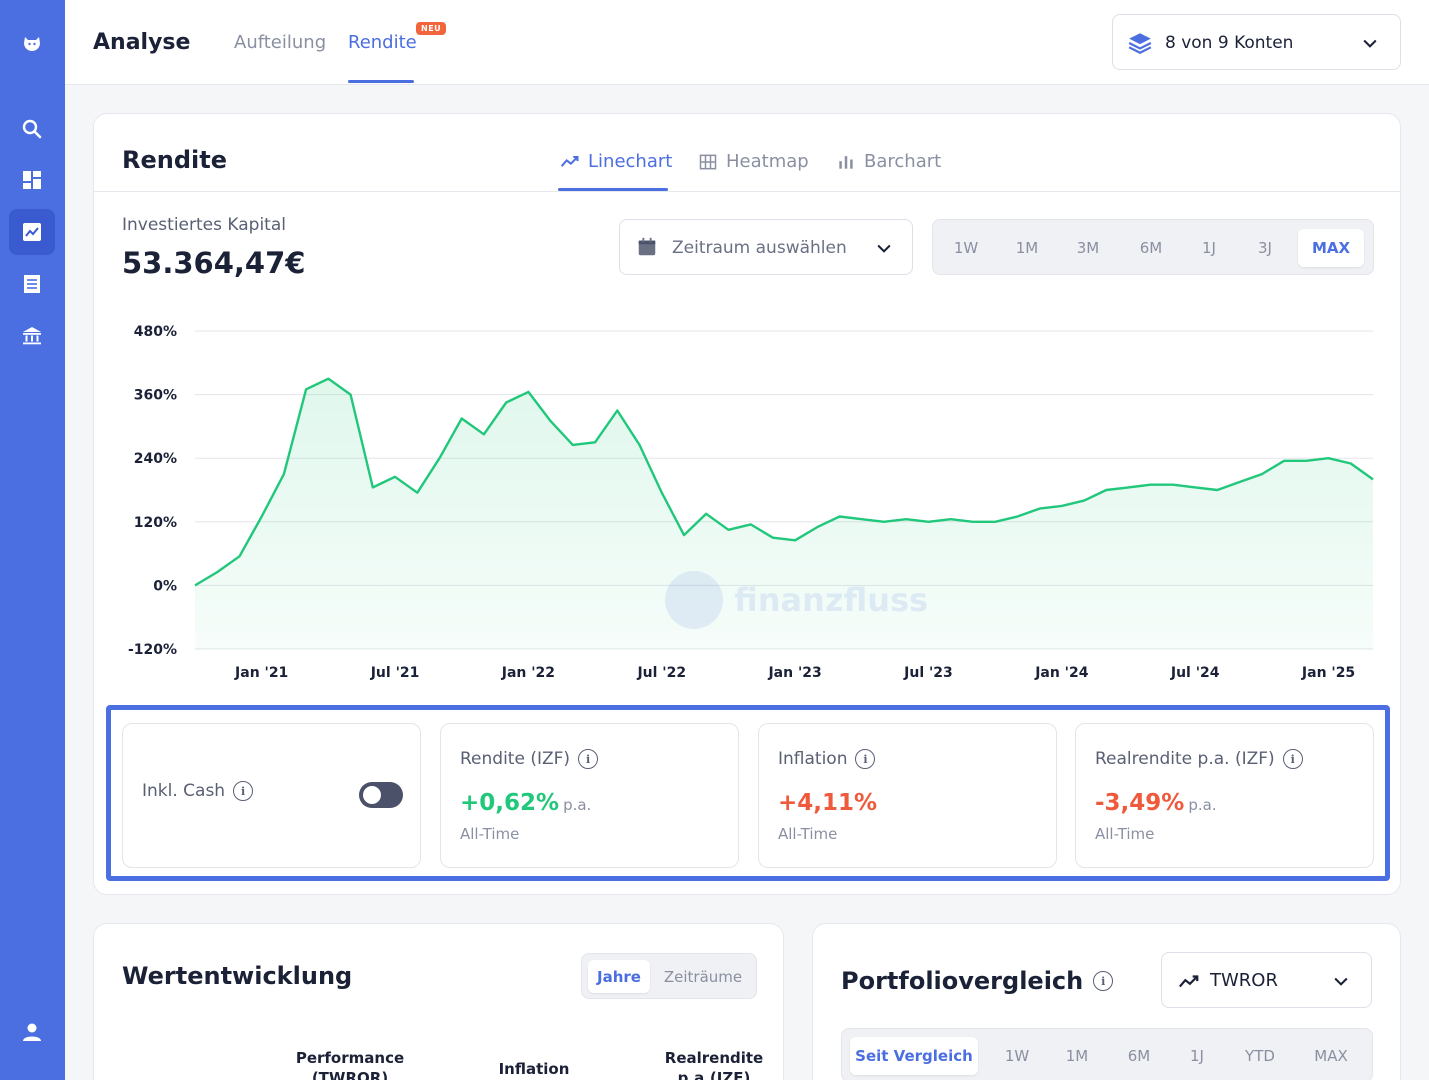  Describe the element at coordinates (647, 249) in the screenshot. I see `calendar-icon` at that location.